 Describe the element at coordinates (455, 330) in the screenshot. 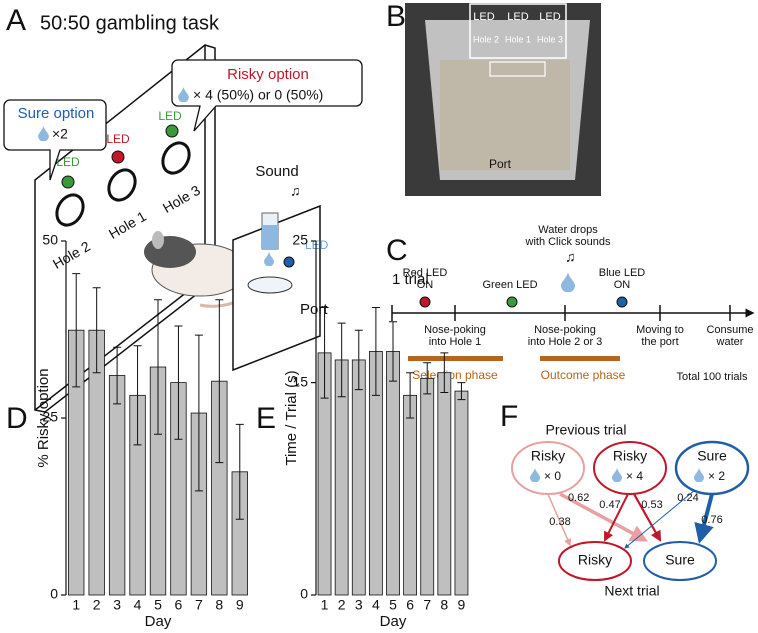

I see `step-label: Nose-poking` at that location.